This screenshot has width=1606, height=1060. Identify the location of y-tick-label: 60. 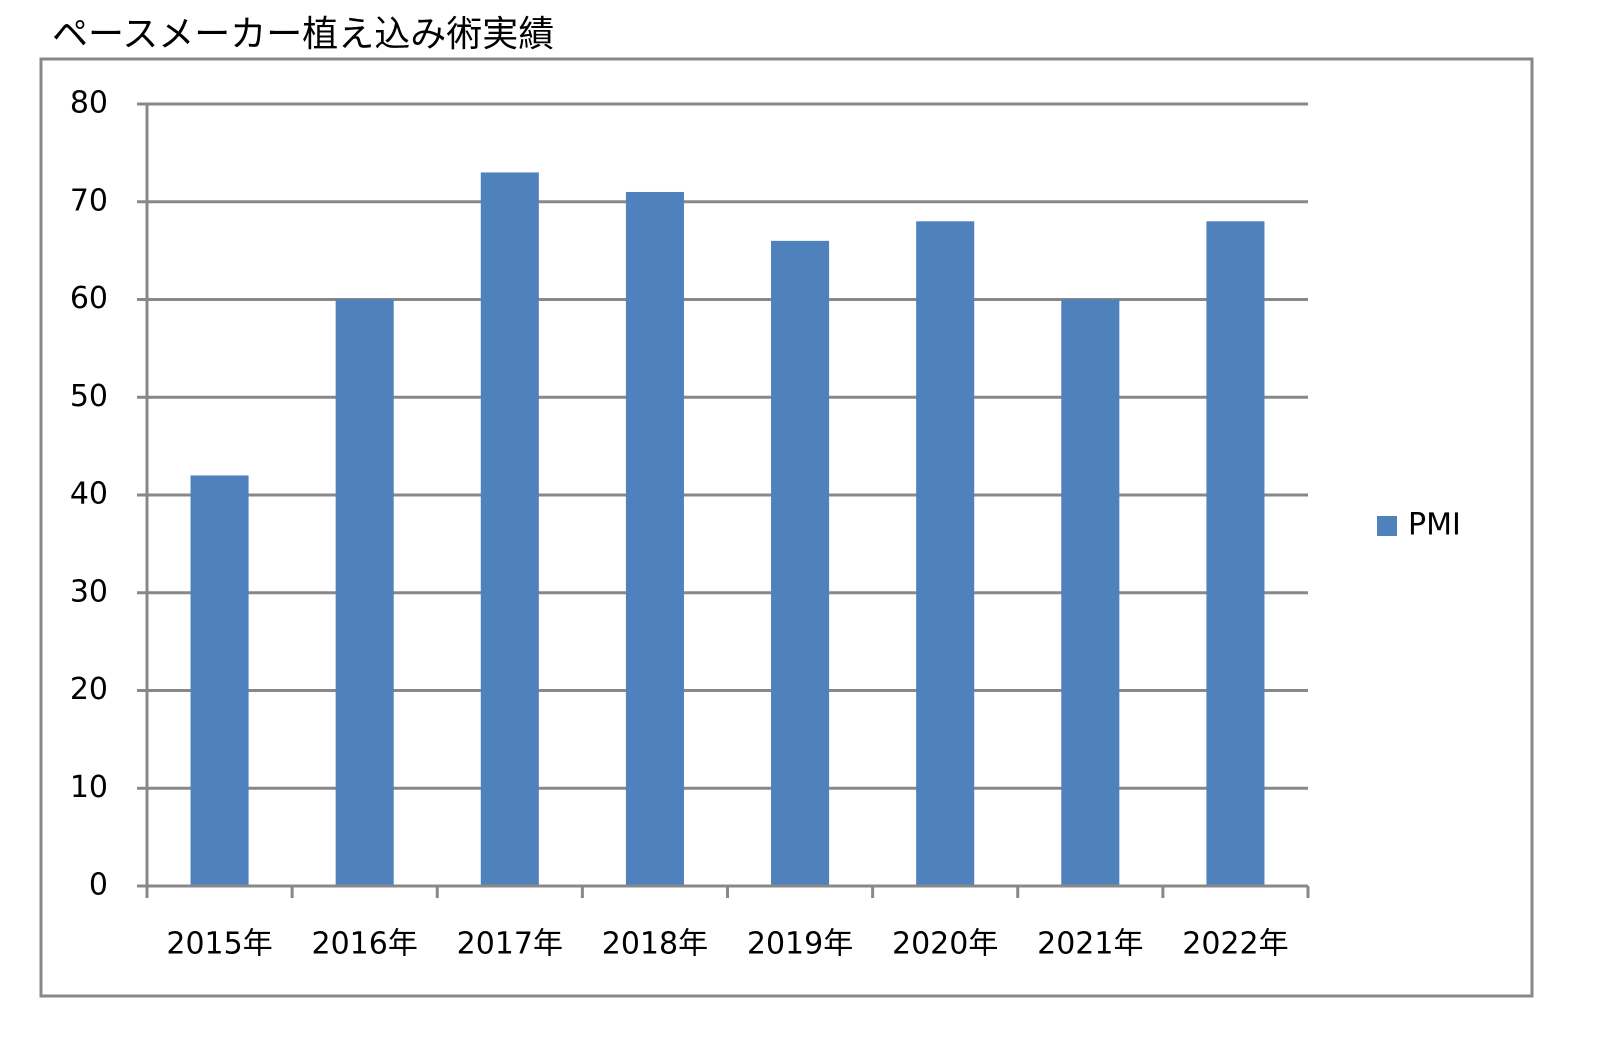
(89, 298).